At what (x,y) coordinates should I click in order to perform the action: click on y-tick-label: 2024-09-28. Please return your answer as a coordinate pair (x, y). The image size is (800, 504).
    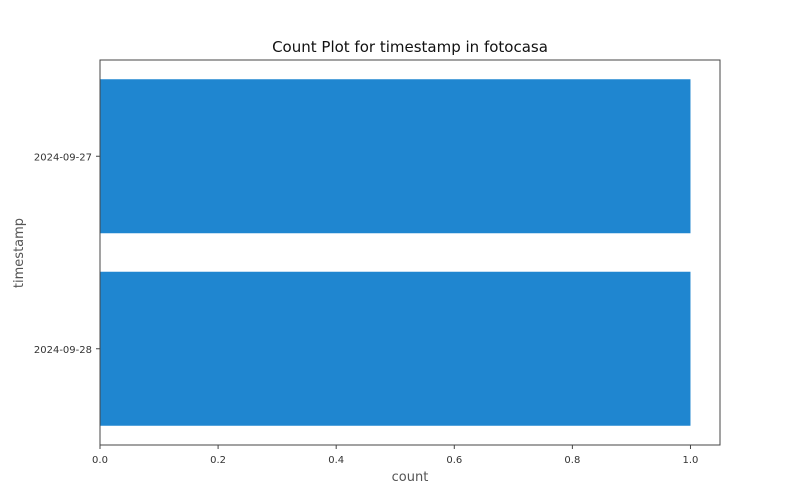
    Looking at the image, I should click on (63, 350).